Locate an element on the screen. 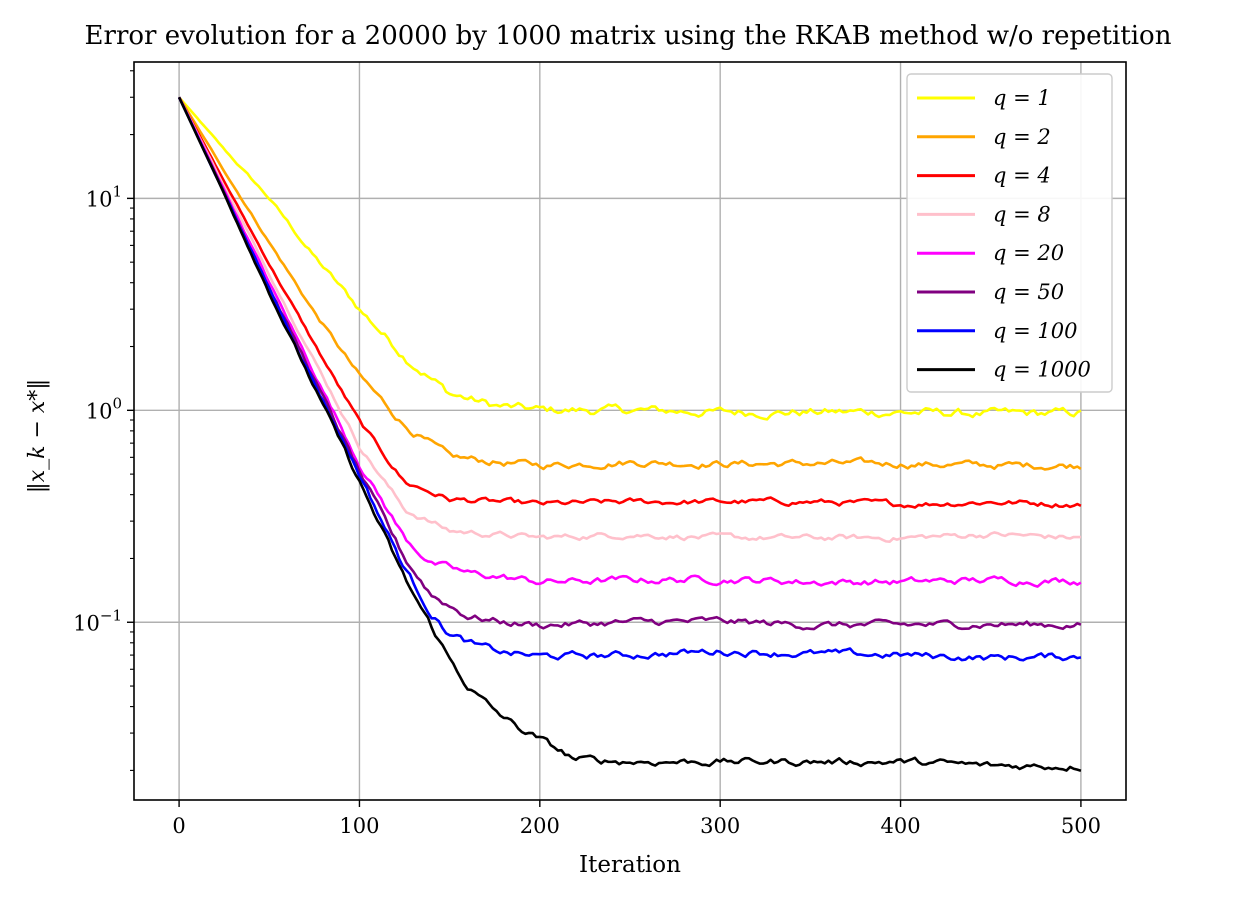  legend-label: q = 1000 is located at coordinates (1042, 370).